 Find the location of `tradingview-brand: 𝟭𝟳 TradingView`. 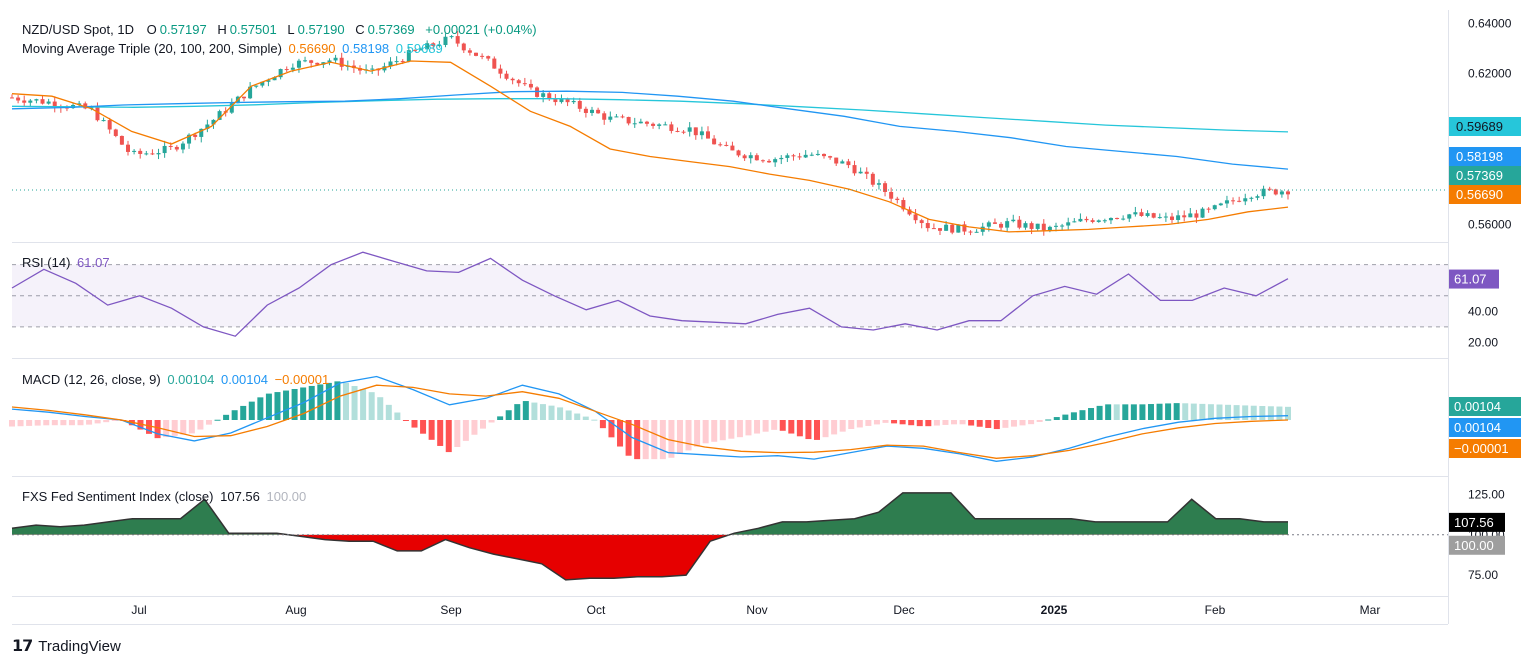

tradingview-brand: 𝟭𝟳 TradingView is located at coordinates (66, 646).